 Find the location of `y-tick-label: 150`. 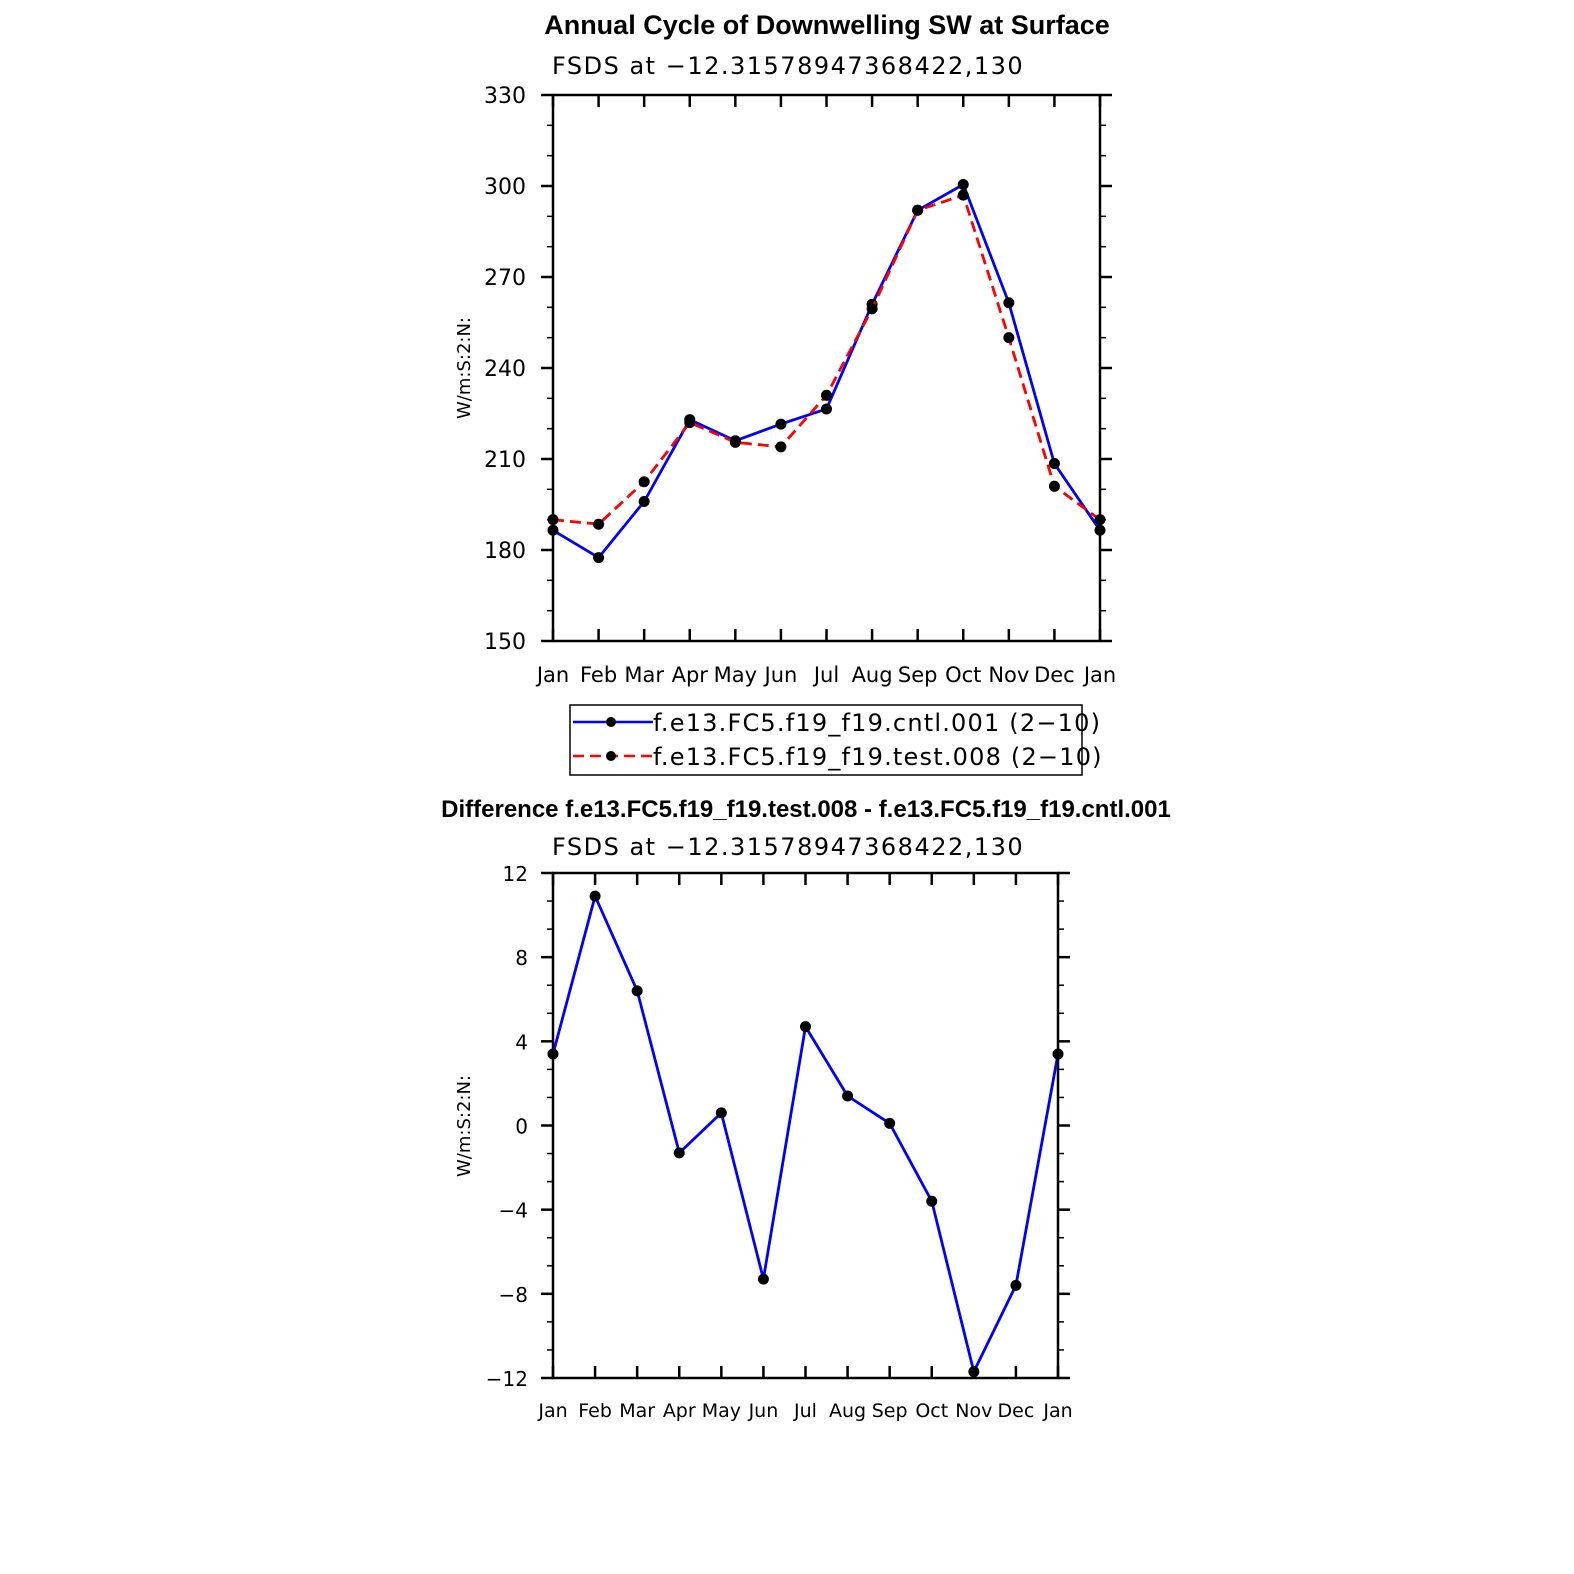

y-tick-label: 150 is located at coordinates (505, 642).